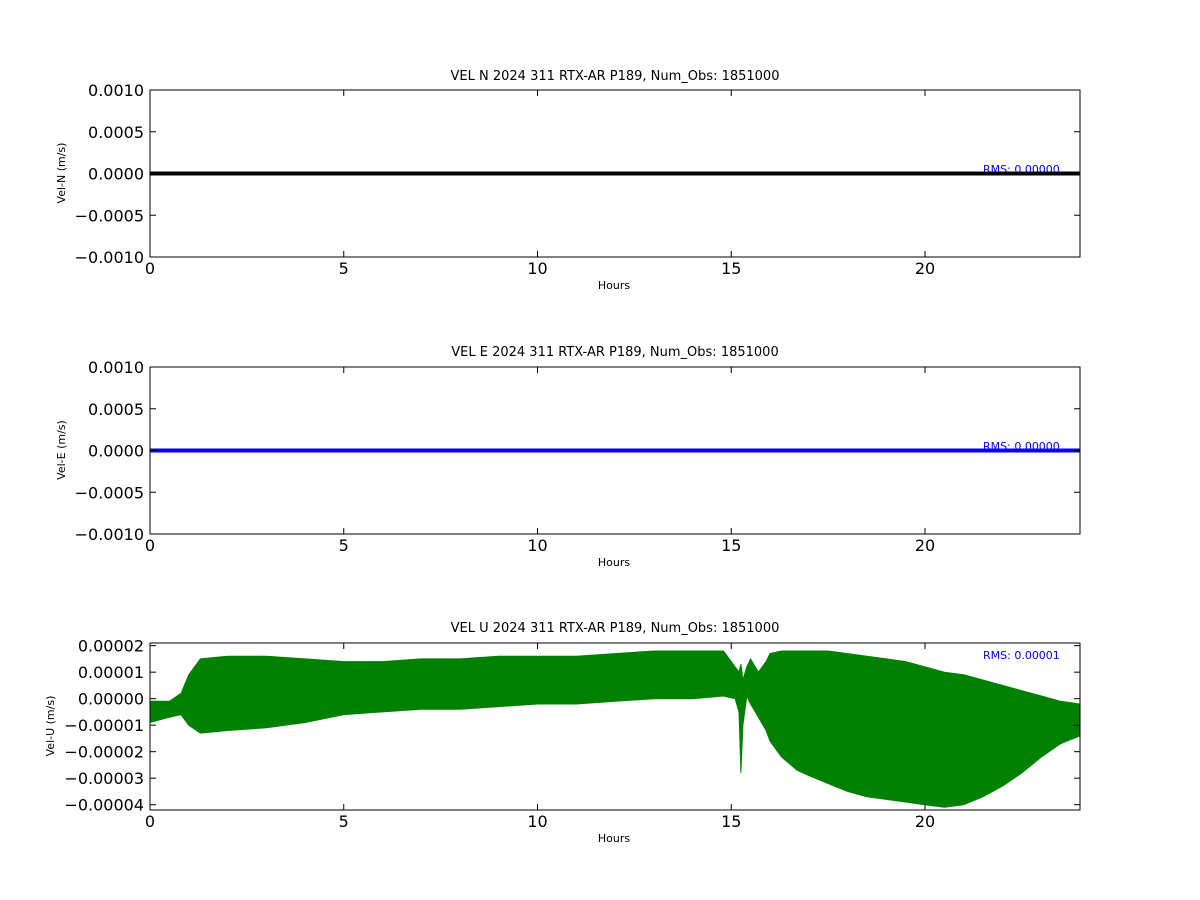 This screenshot has height=900, width=1200. I want to click on y-axis-label: Vel-U (m/s), so click(50, 726).